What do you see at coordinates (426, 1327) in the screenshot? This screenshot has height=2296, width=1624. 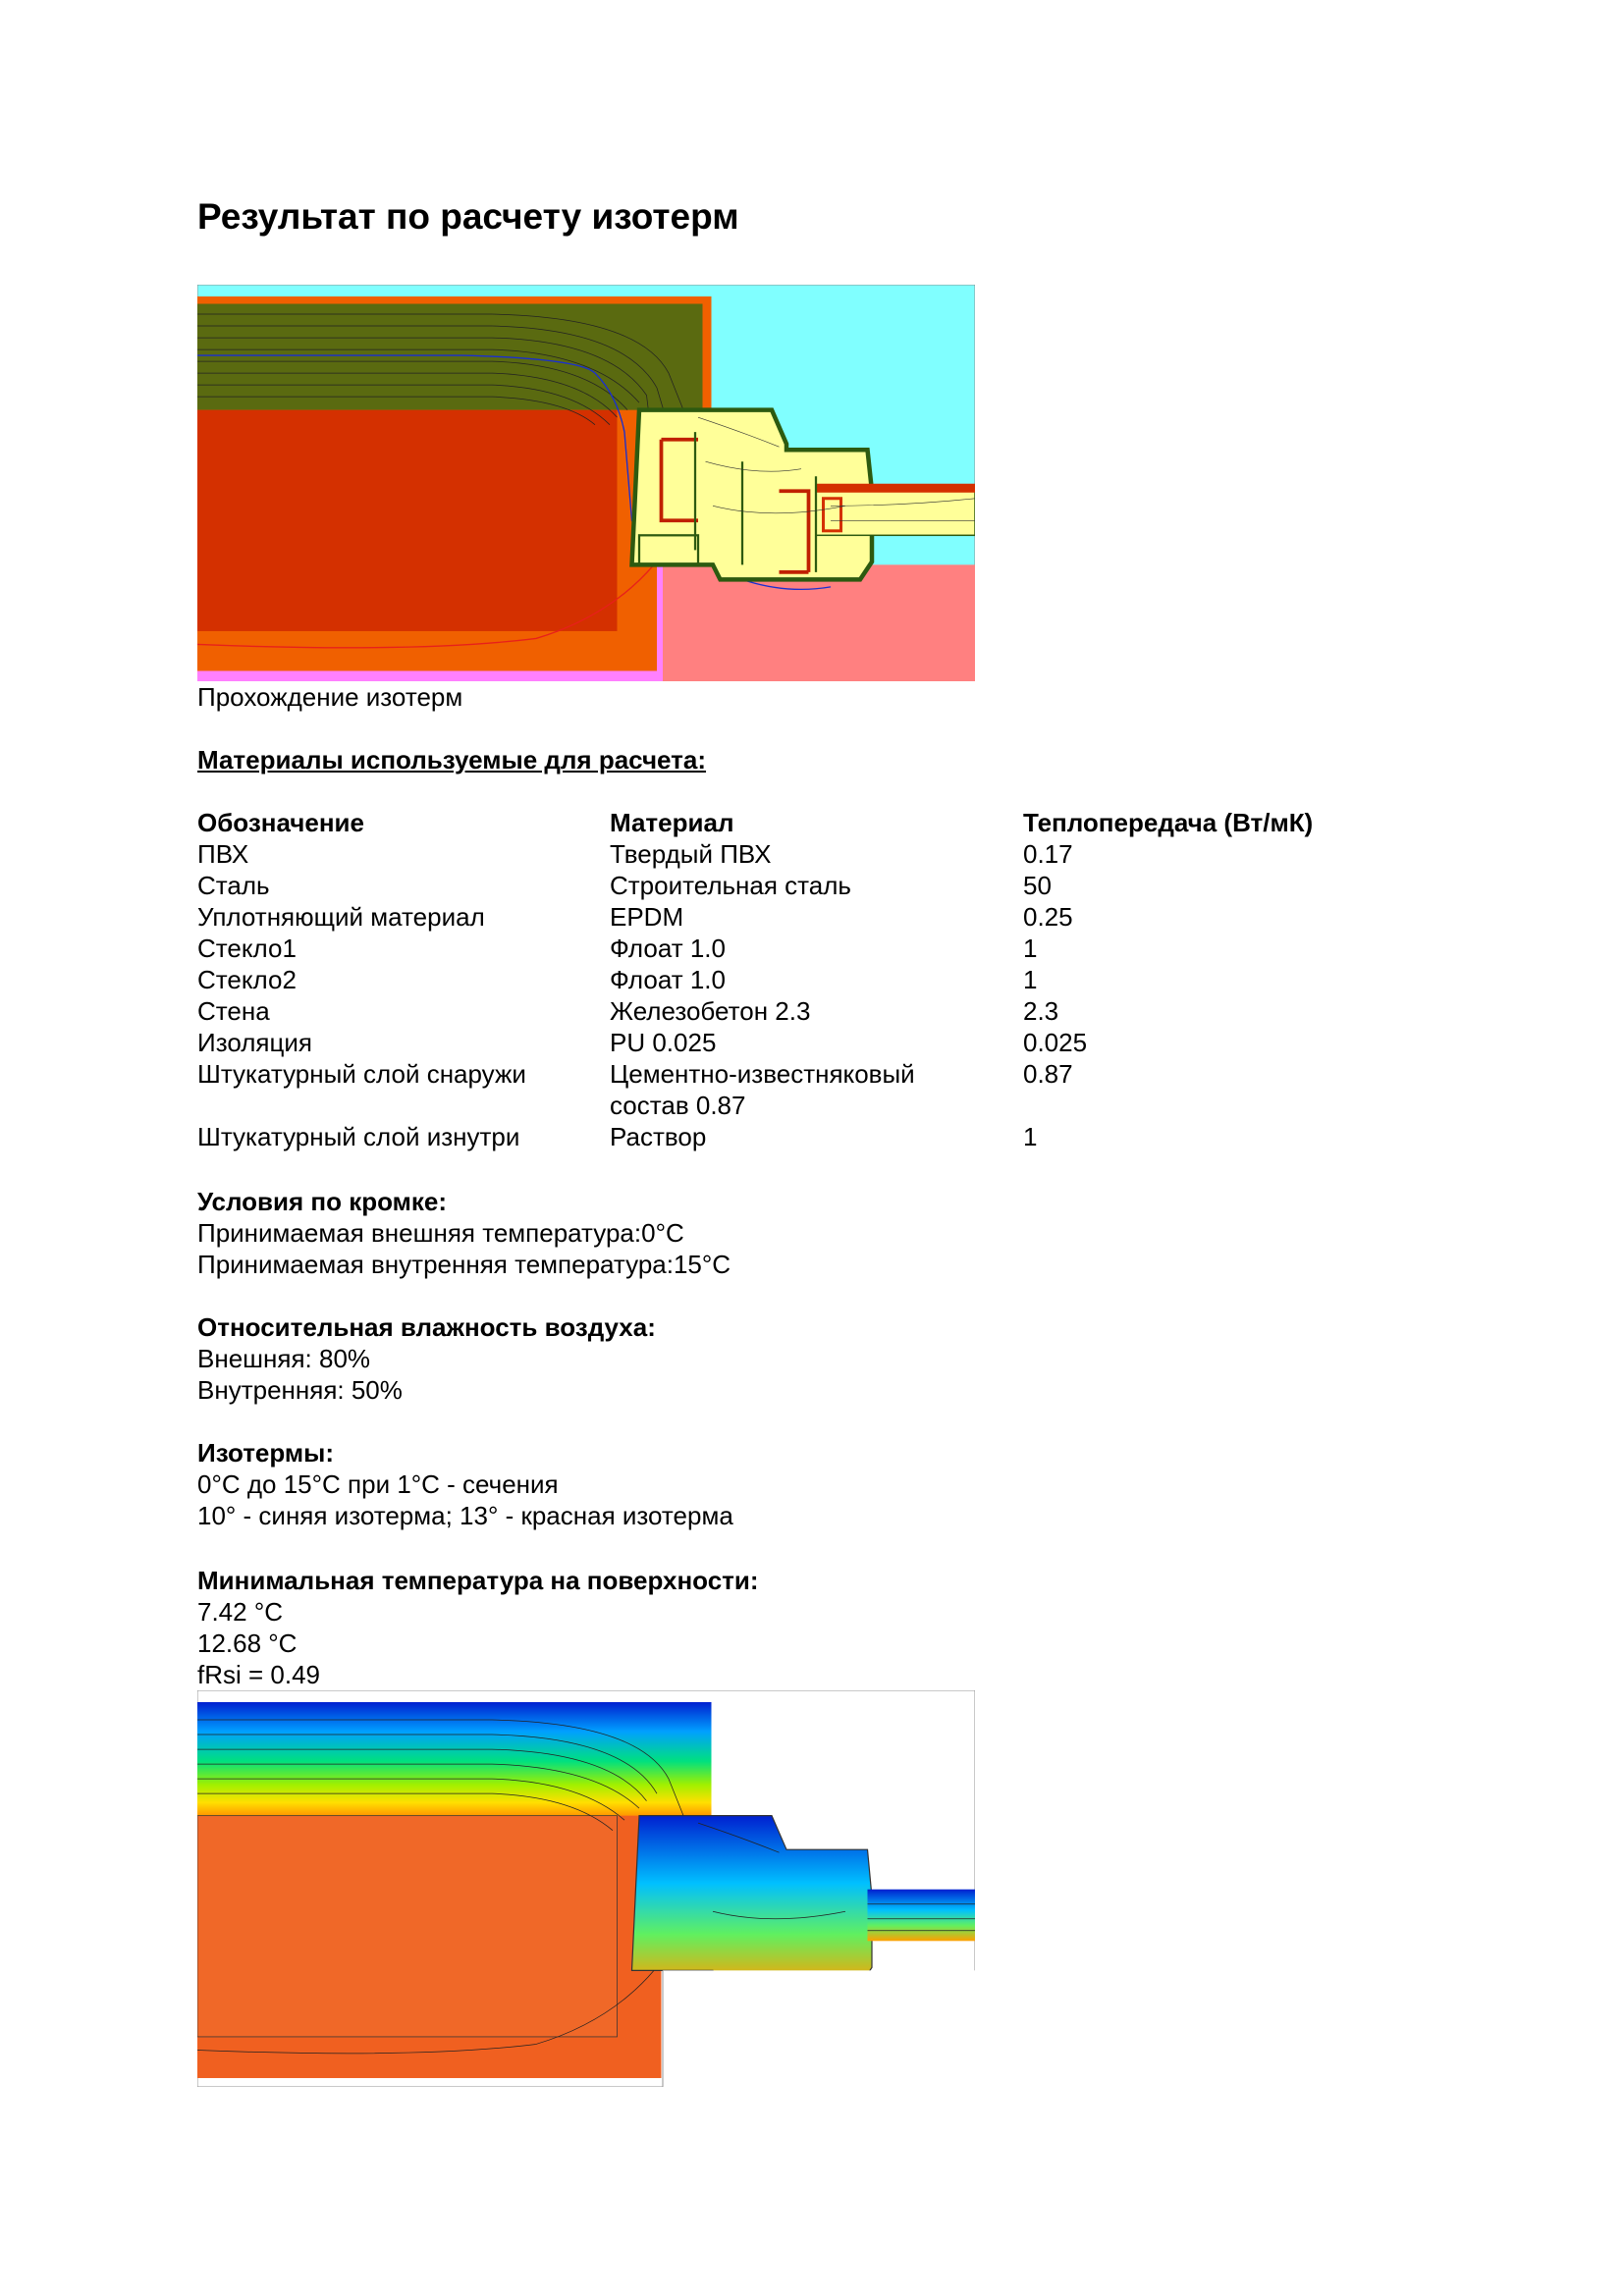 I see `humidity-heading: Относительная влажность воздуха:` at bounding box center [426, 1327].